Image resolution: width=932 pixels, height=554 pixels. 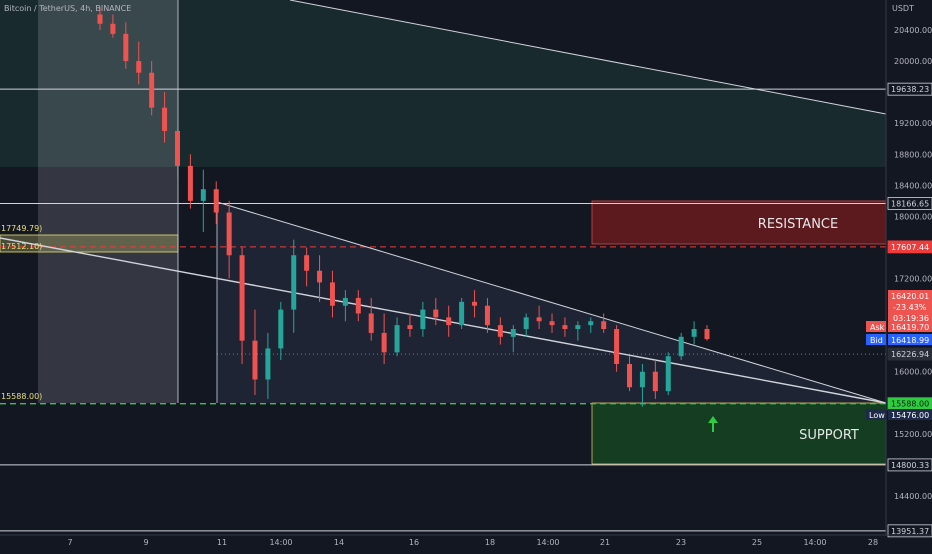 I want to click on resistance-zone, so click(x=739, y=222).